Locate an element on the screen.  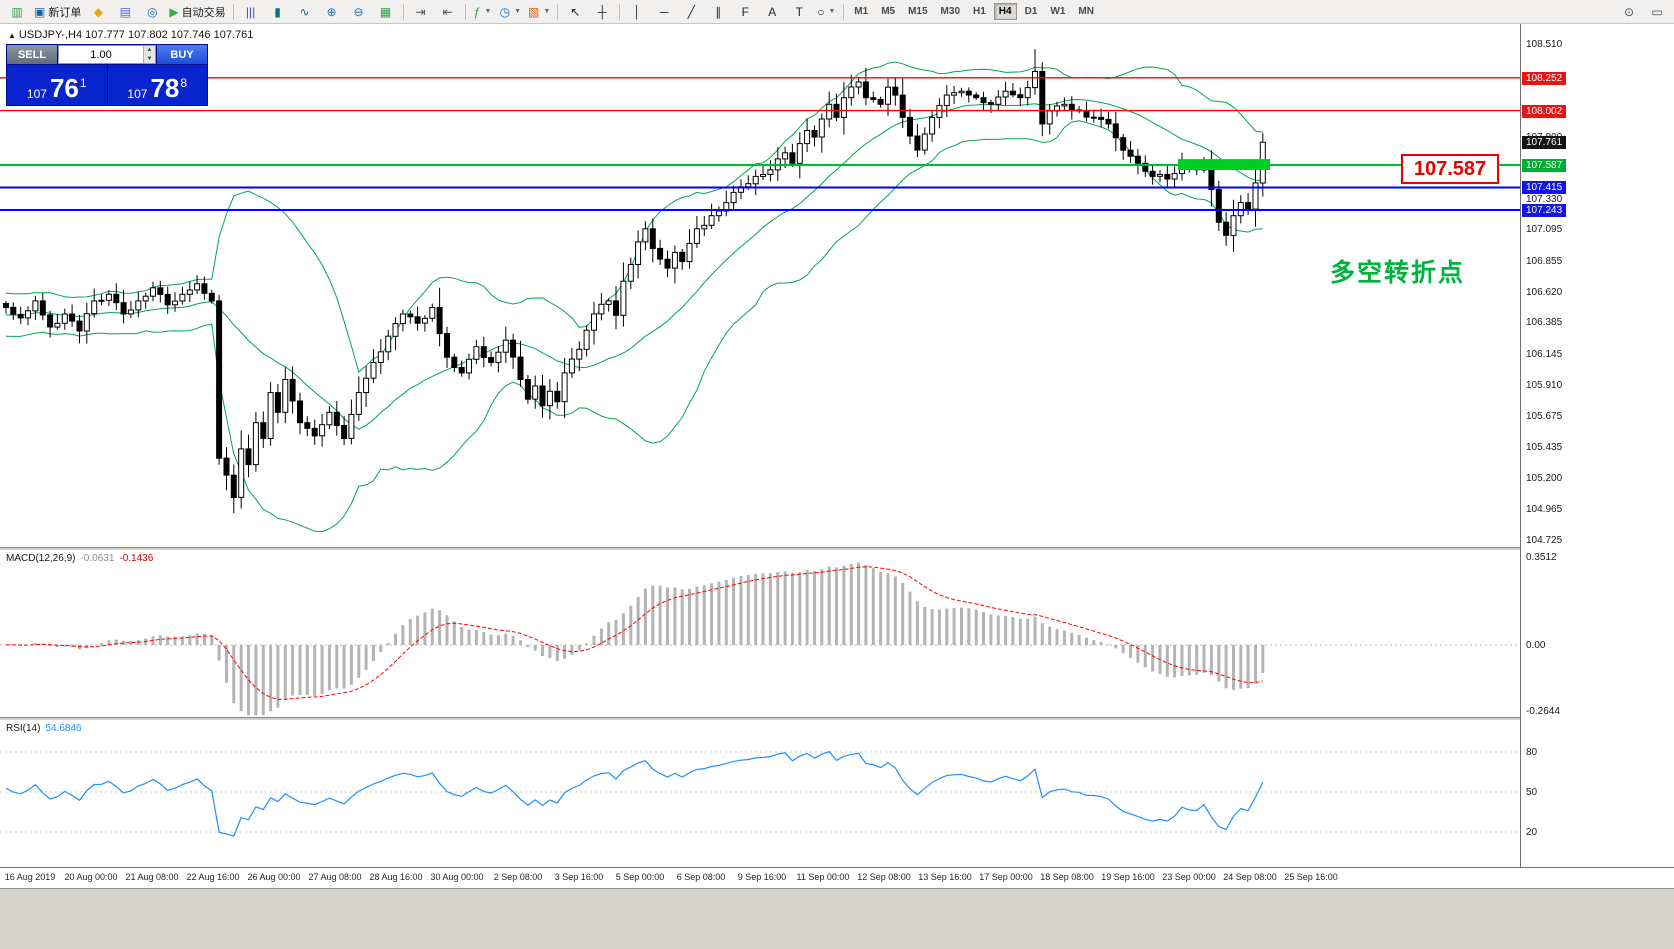
workspace-button: ▭ is located at coordinates (1657, 12).